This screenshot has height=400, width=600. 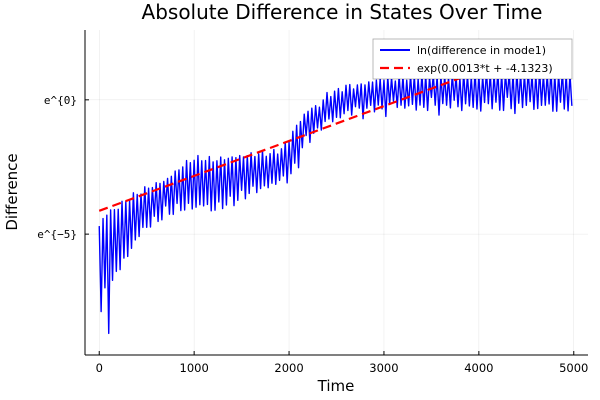 I want to click on x-tick-label: 3000, so click(x=383, y=368).